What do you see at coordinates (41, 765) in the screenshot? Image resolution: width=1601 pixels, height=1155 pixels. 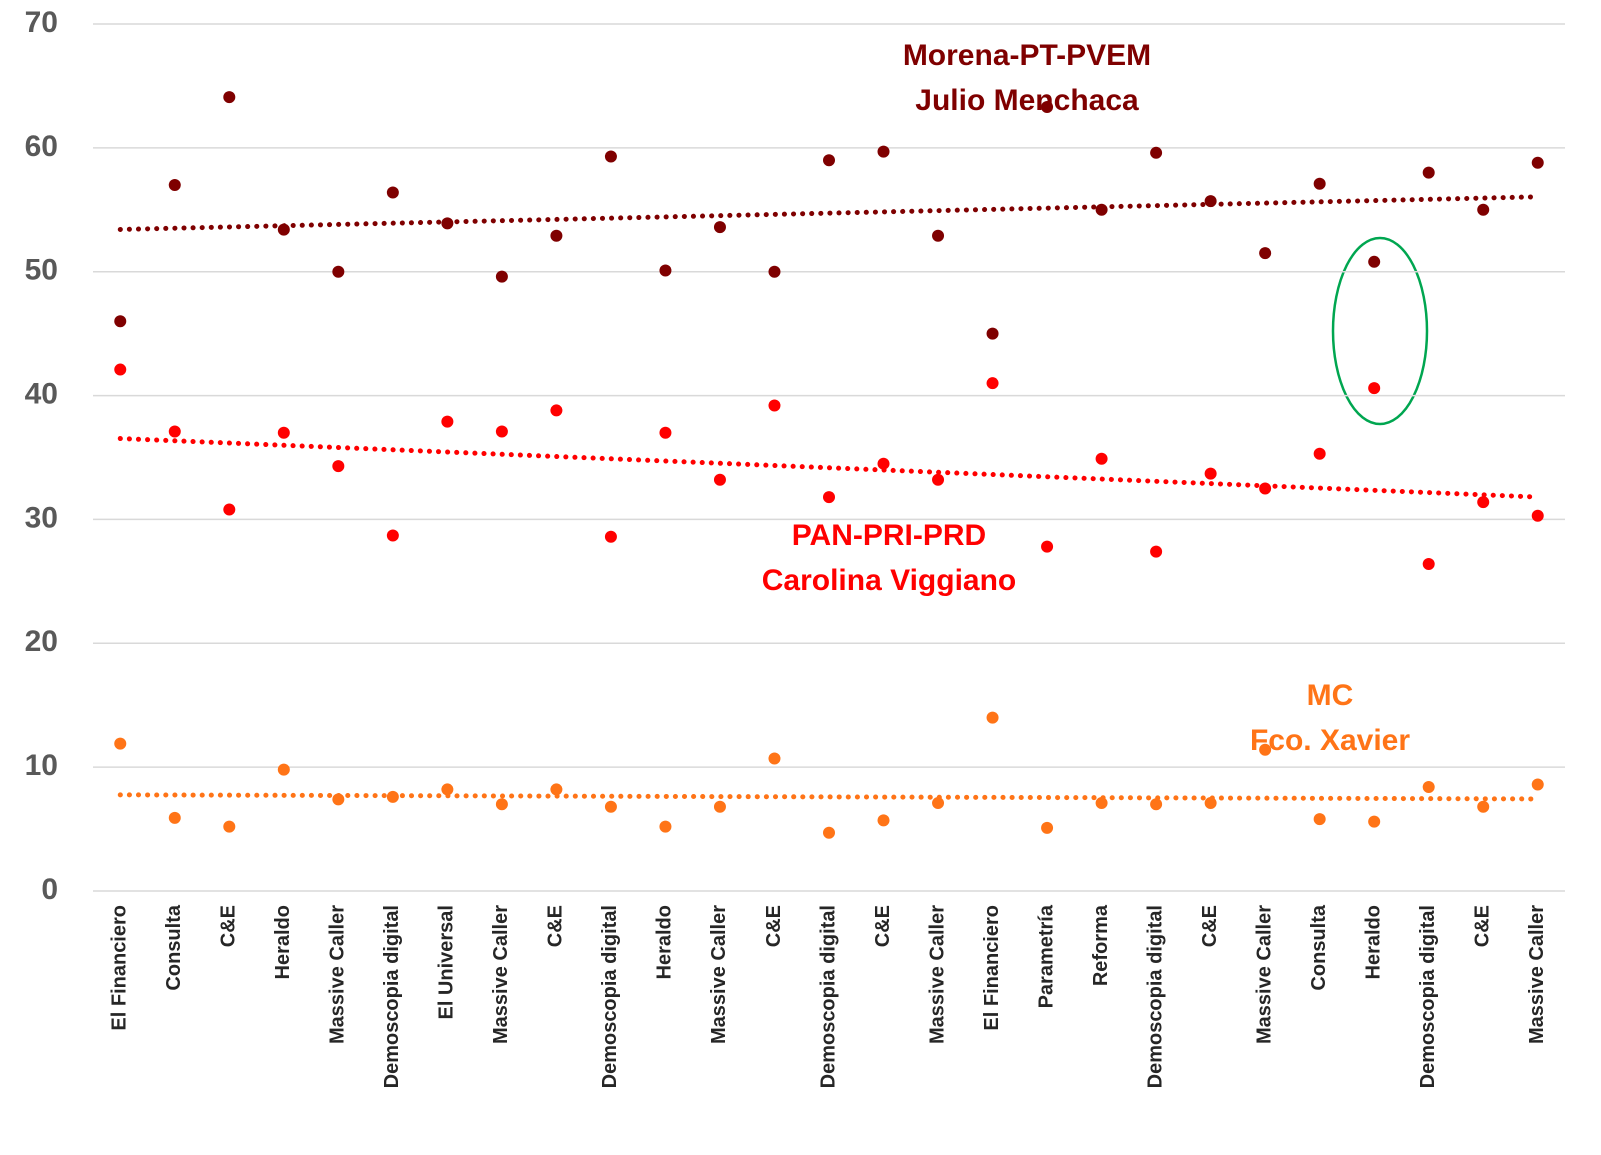 I see `y-tick-label: 10` at bounding box center [41, 765].